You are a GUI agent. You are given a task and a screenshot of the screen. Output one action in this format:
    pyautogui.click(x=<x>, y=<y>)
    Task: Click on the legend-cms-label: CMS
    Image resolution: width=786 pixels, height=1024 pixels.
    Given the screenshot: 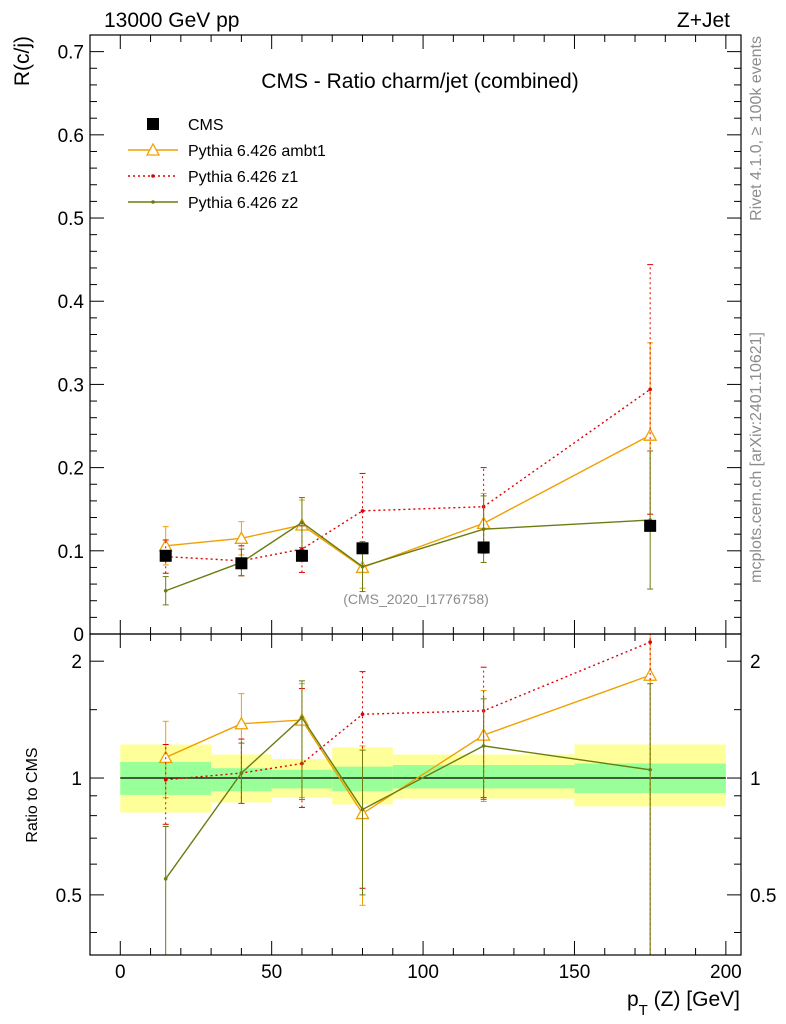 What is the action you would take?
    pyautogui.click(x=206, y=125)
    